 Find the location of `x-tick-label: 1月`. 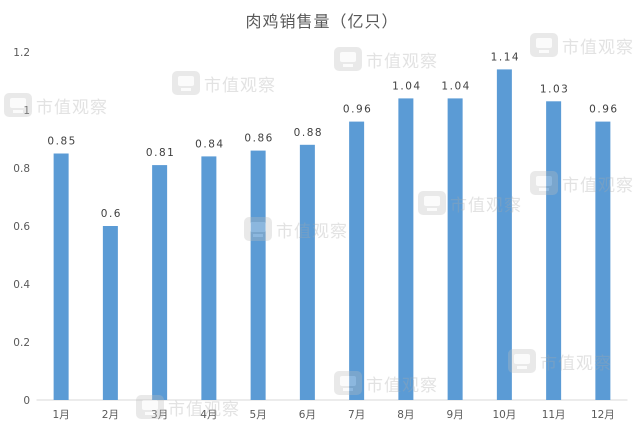

x-tick-label: 1月 is located at coordinates (61, 415).